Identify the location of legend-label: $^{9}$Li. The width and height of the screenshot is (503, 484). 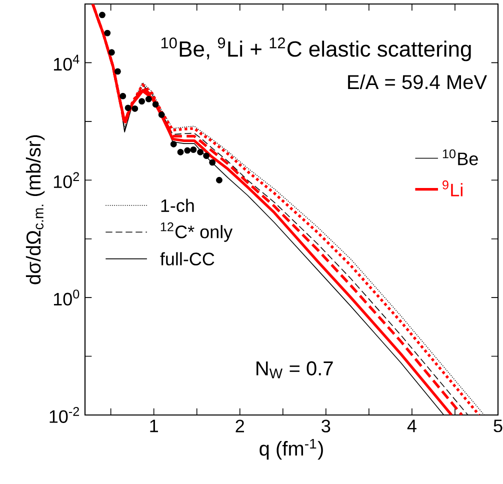
(452, 188).